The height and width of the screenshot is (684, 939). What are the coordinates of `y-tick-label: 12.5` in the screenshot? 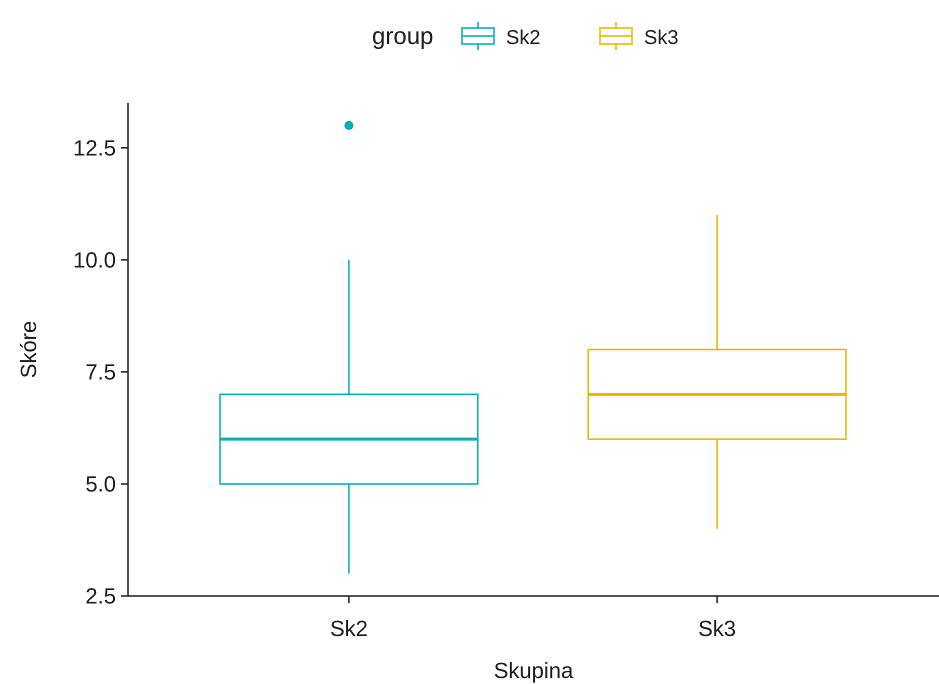 It's located at (94, 148).